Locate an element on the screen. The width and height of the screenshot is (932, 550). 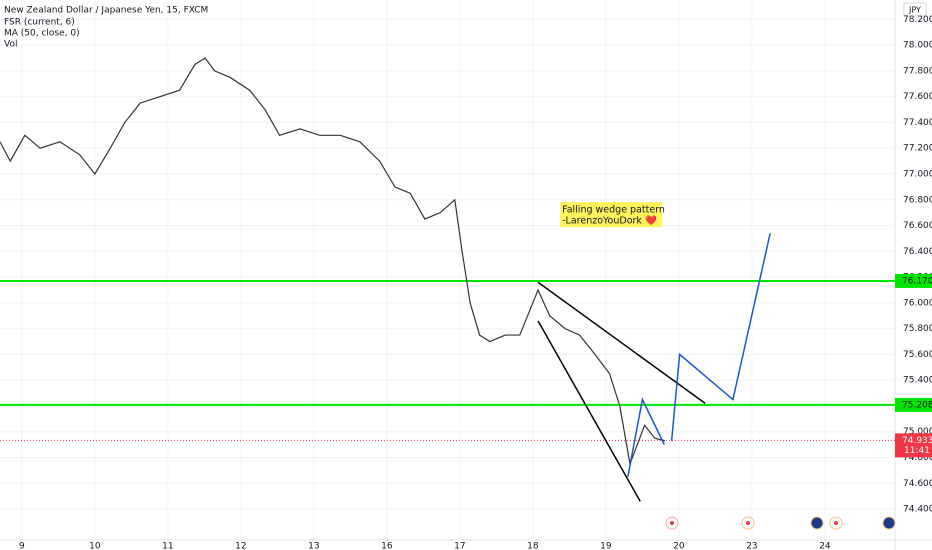
indicator: MA (50, close, 0) is located at coordinates (42, 34).